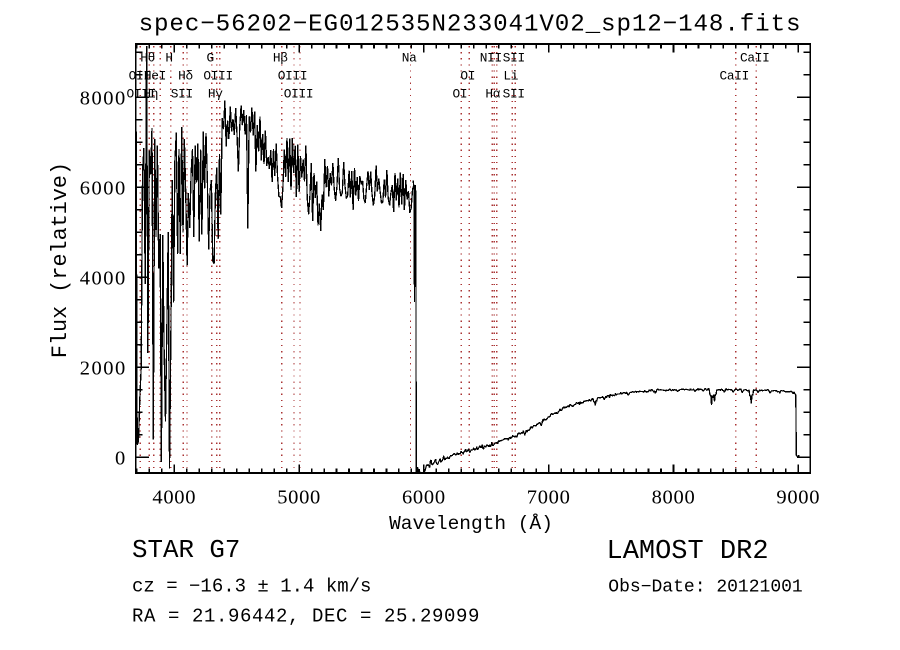  What do you see at coordinates (168, 58) in the screenshot?
I see `svg-text: H` at bounding box center [168, 58].